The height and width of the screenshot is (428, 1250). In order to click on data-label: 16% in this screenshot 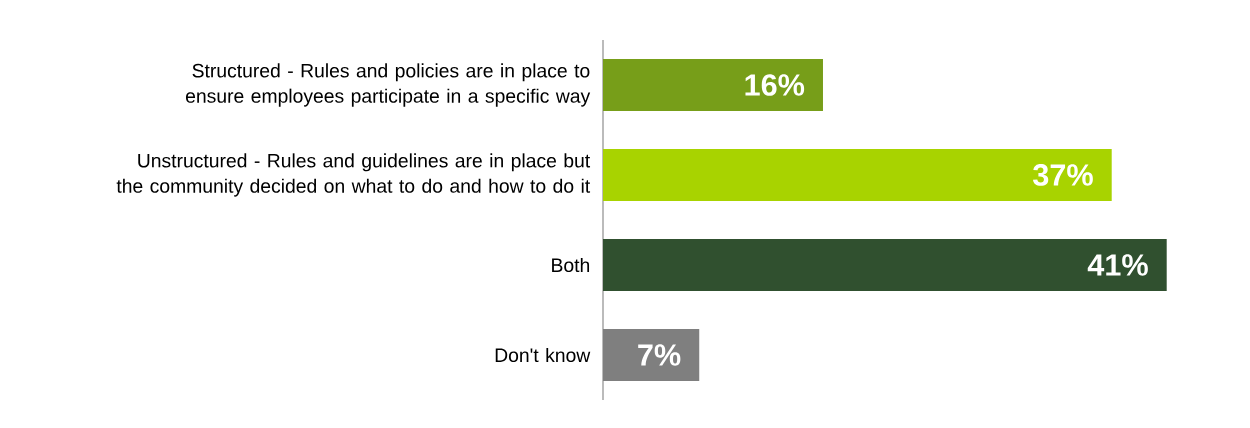, I will do `click(775, 85)`.